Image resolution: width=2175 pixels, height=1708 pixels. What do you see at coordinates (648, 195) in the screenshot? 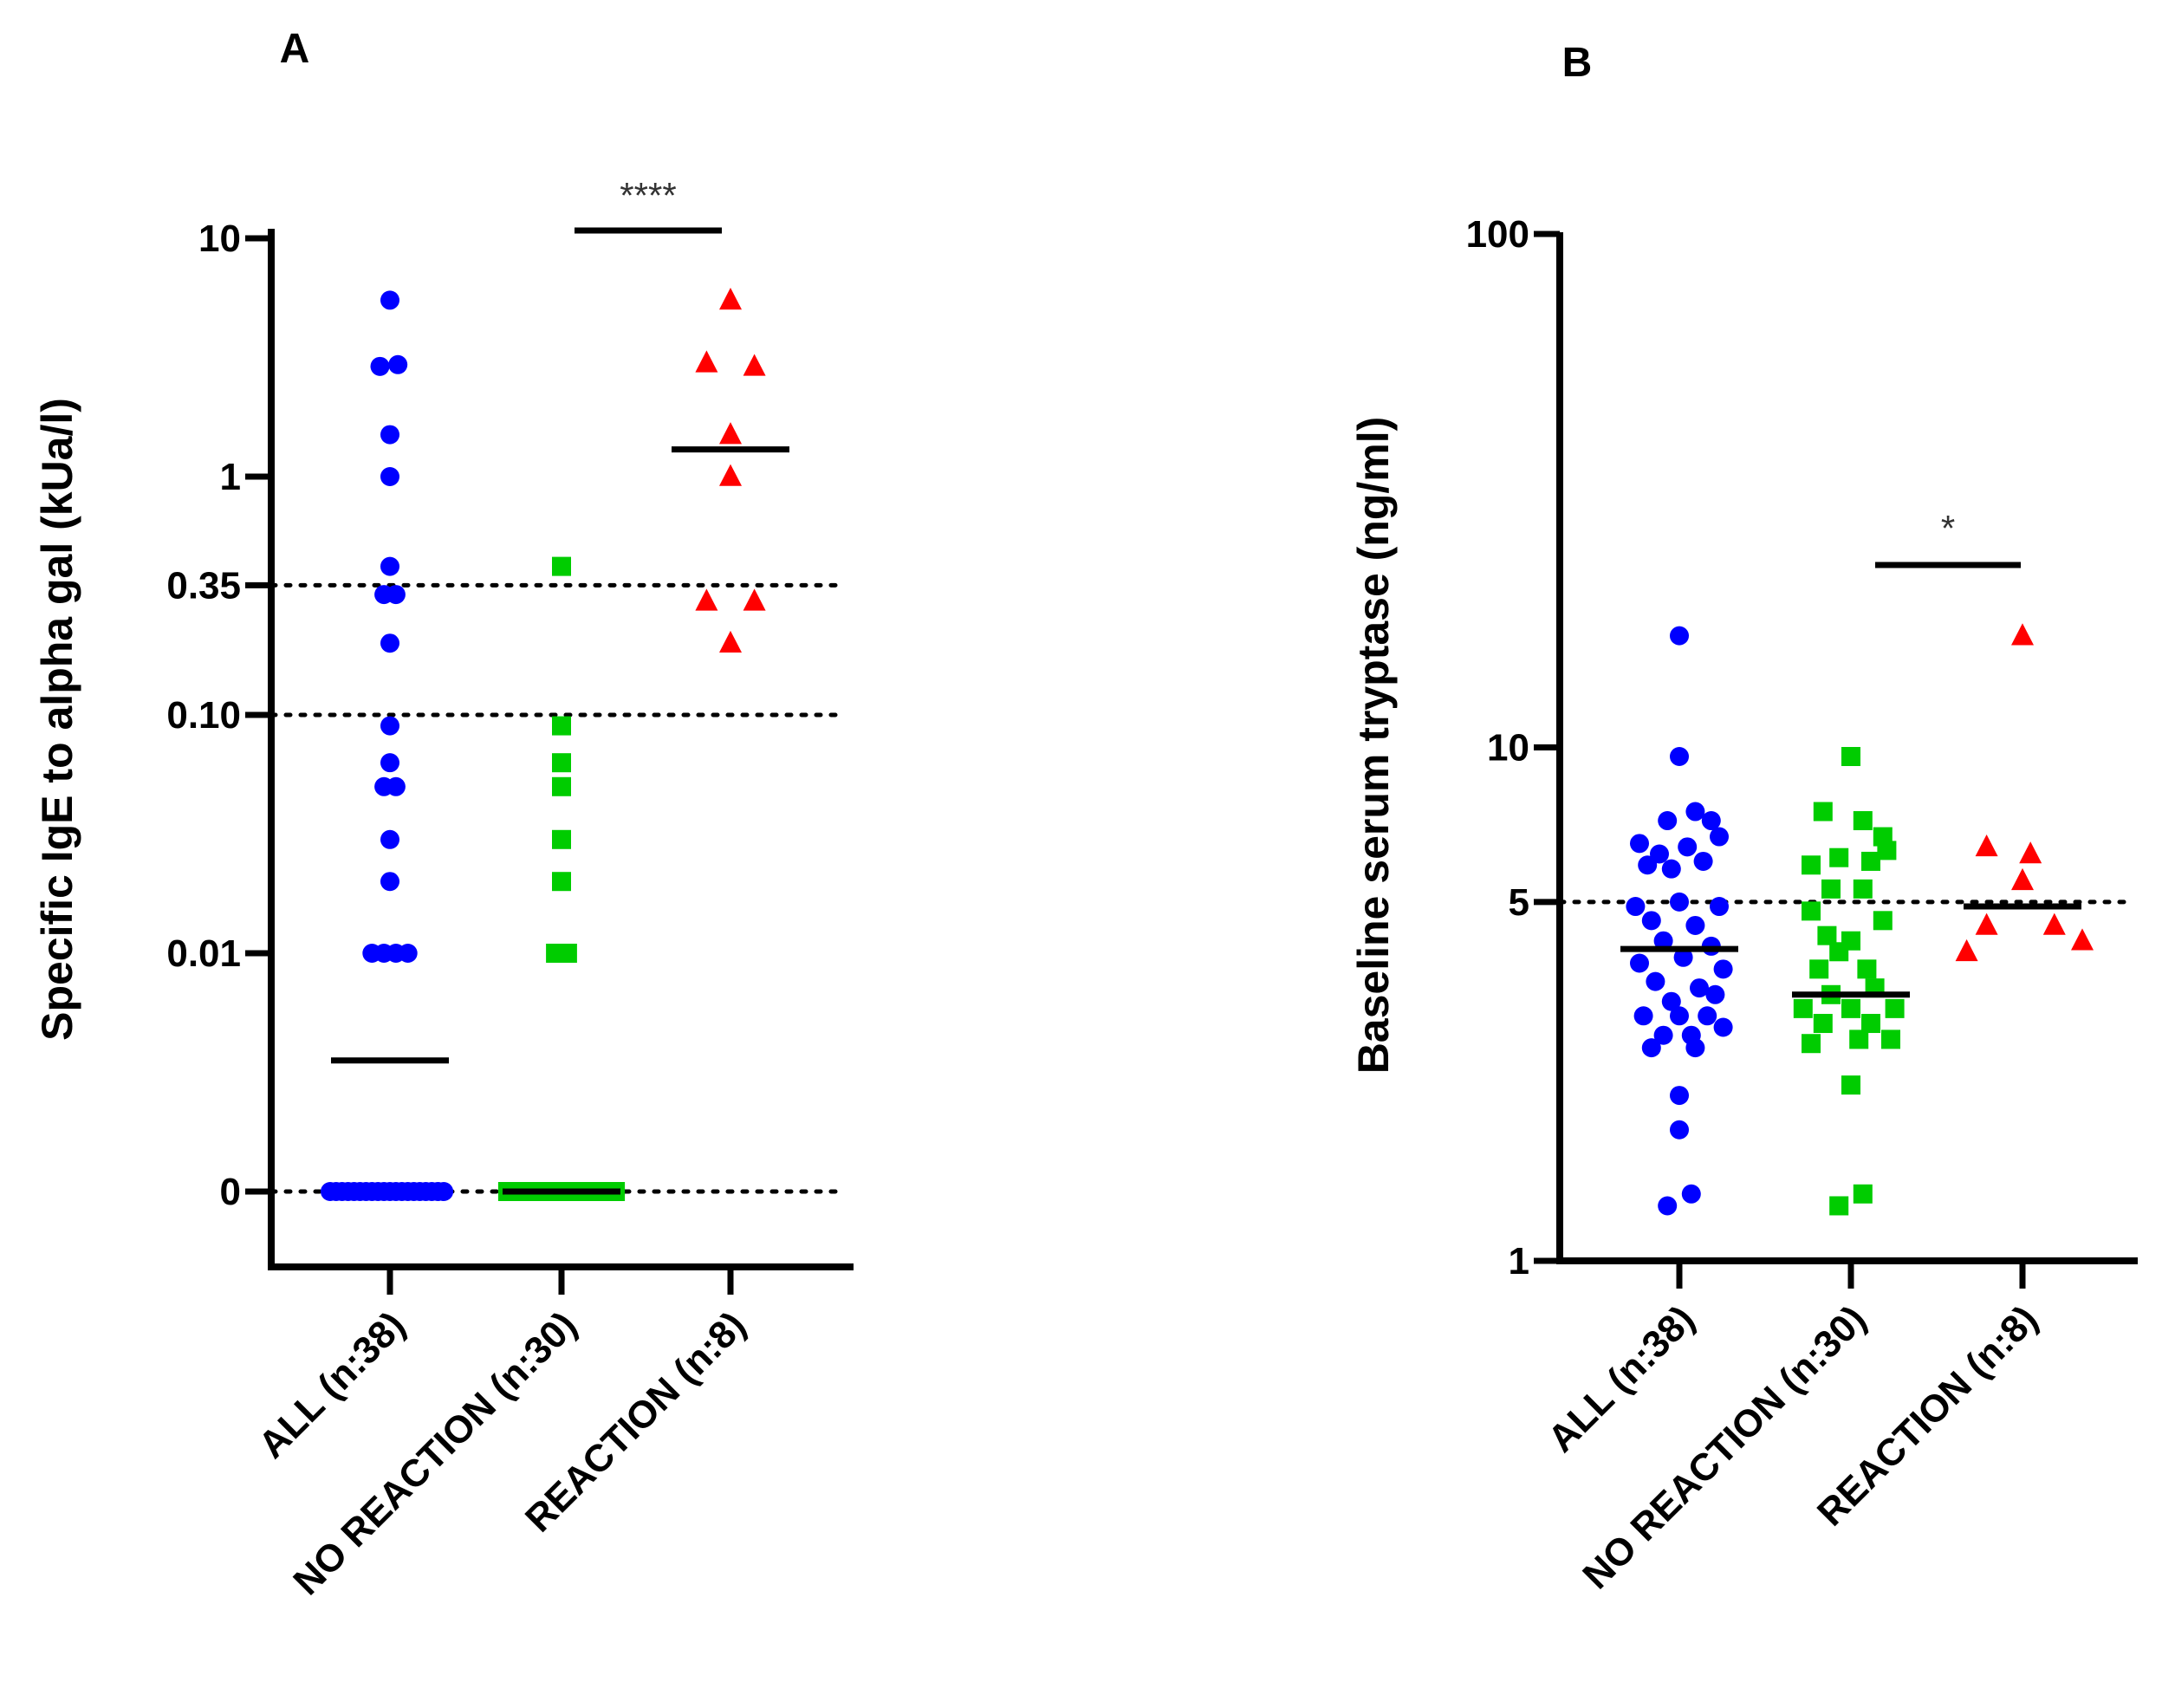
I see `significance-label: ****` at bounding box center [648, 195].